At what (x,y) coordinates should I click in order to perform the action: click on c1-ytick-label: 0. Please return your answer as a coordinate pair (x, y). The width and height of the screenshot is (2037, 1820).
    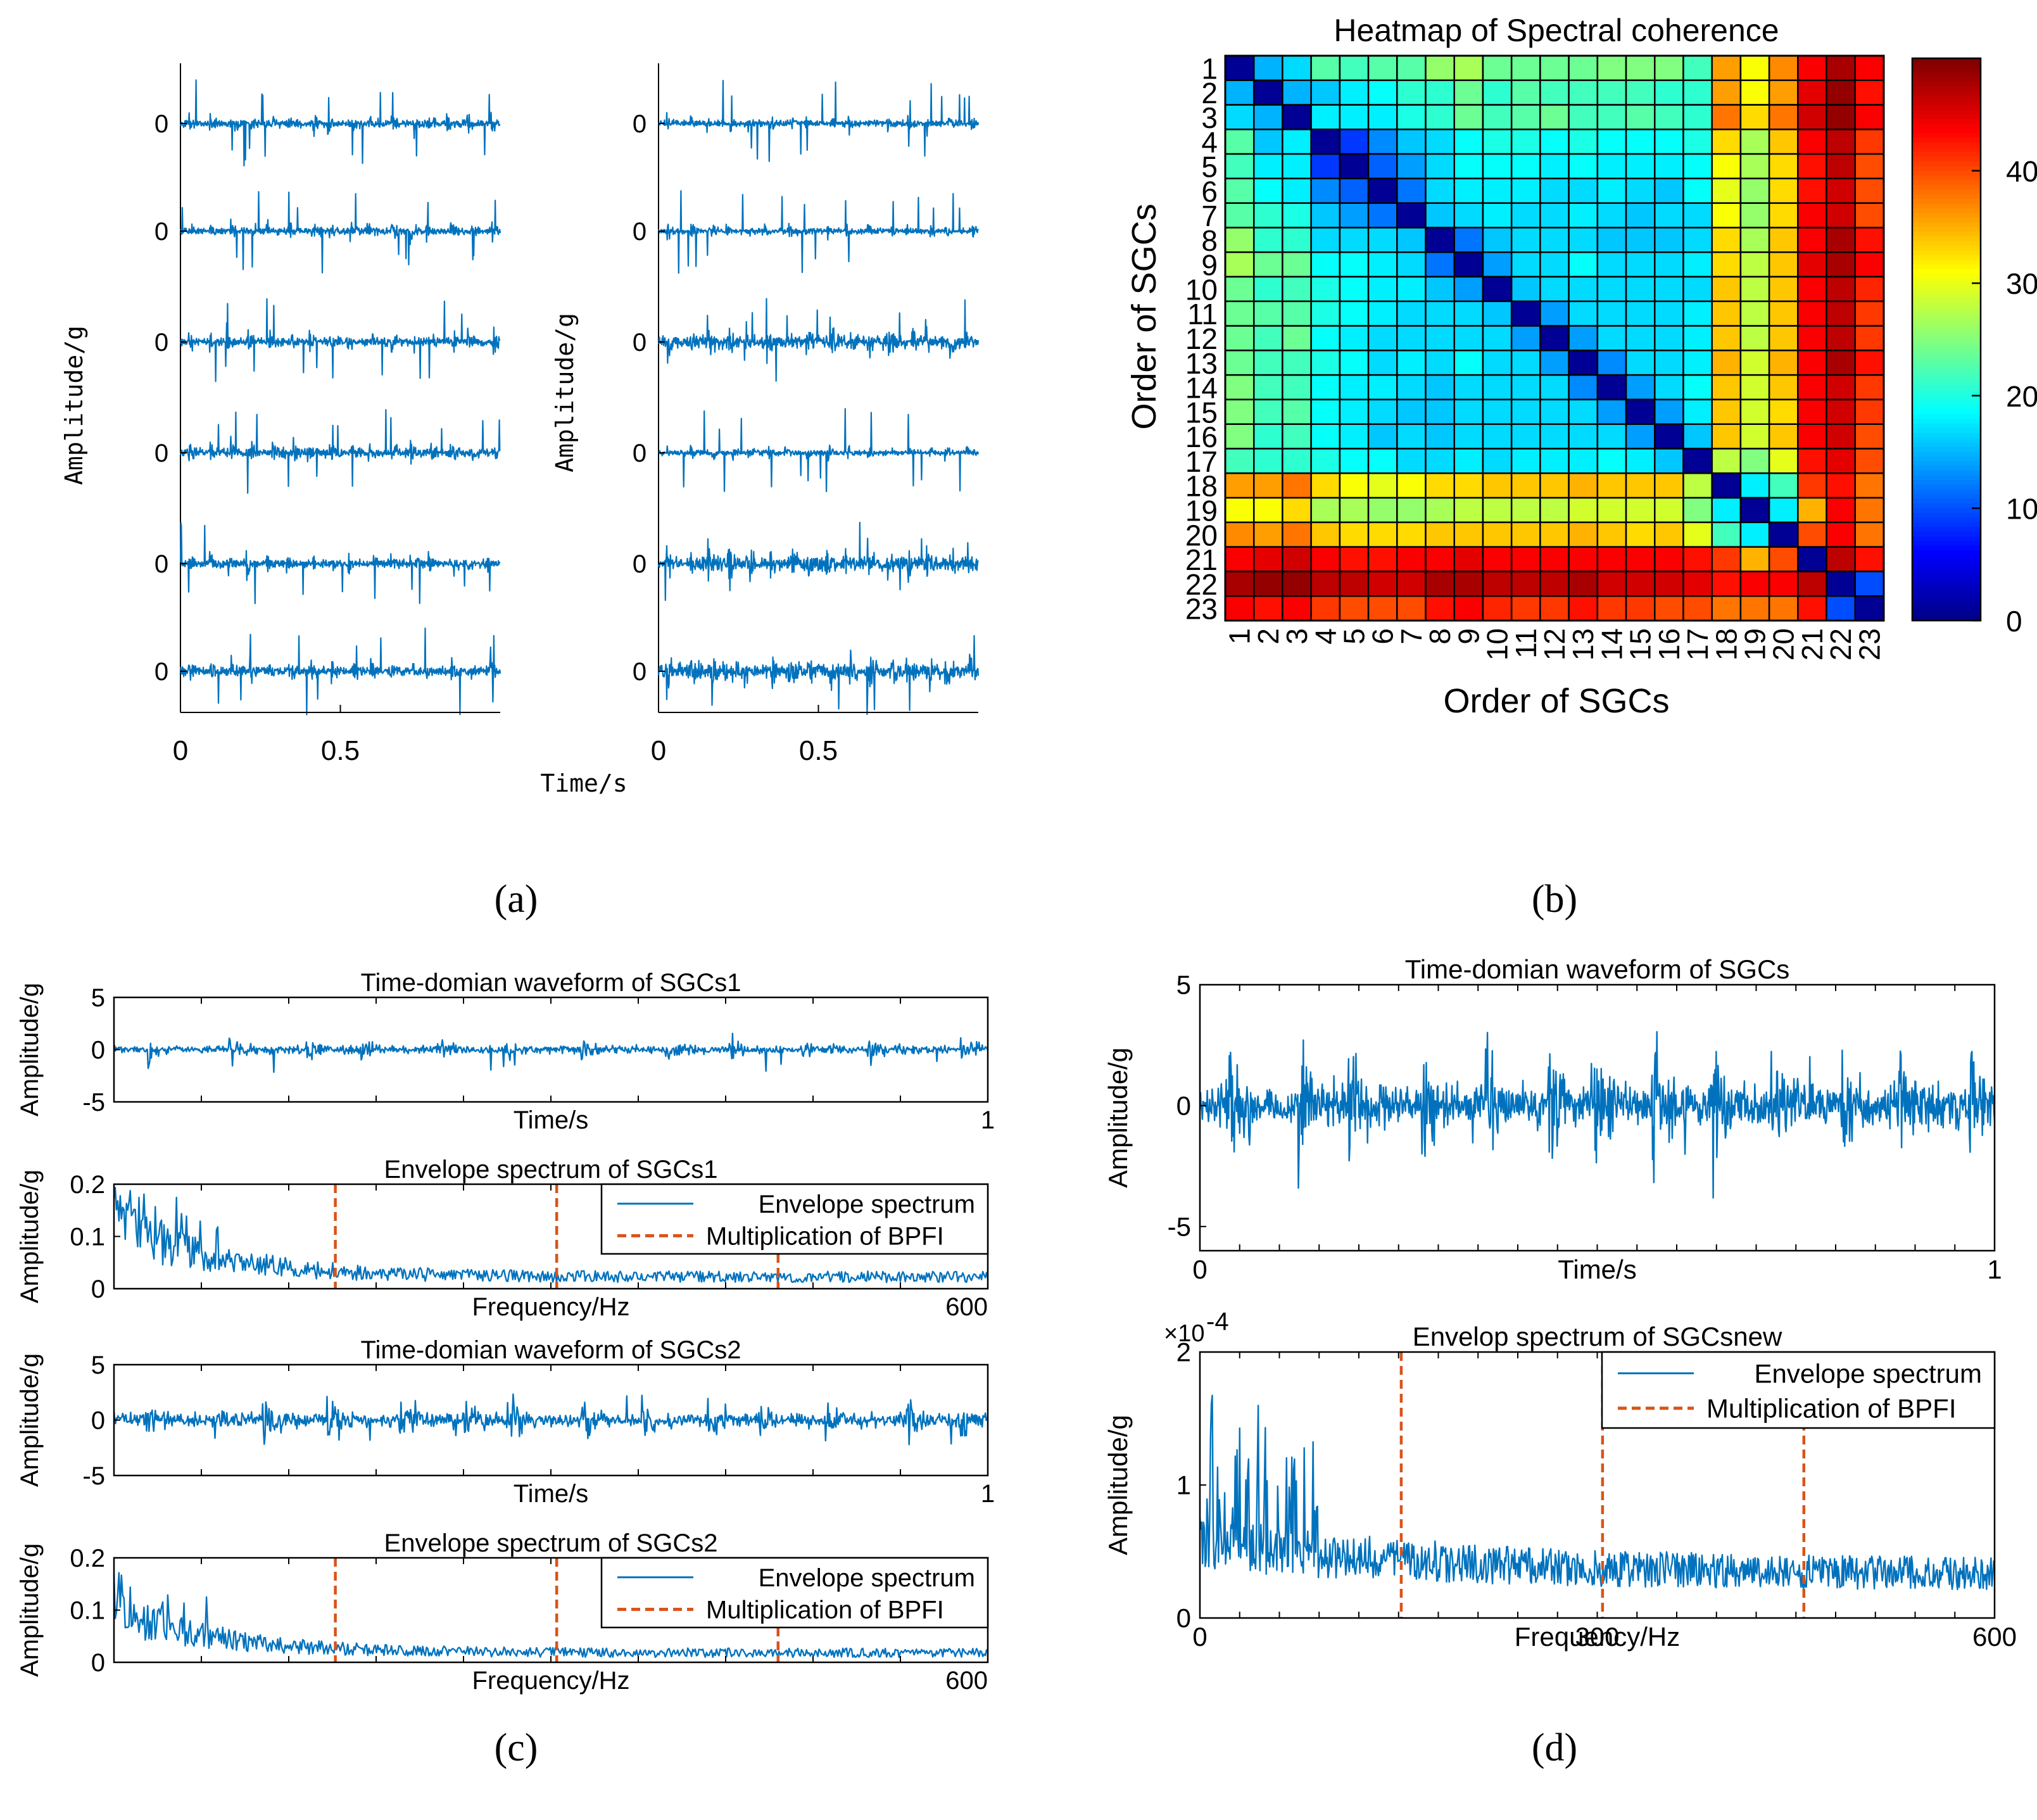
    Looking at the image, I should click on (98, 1051).